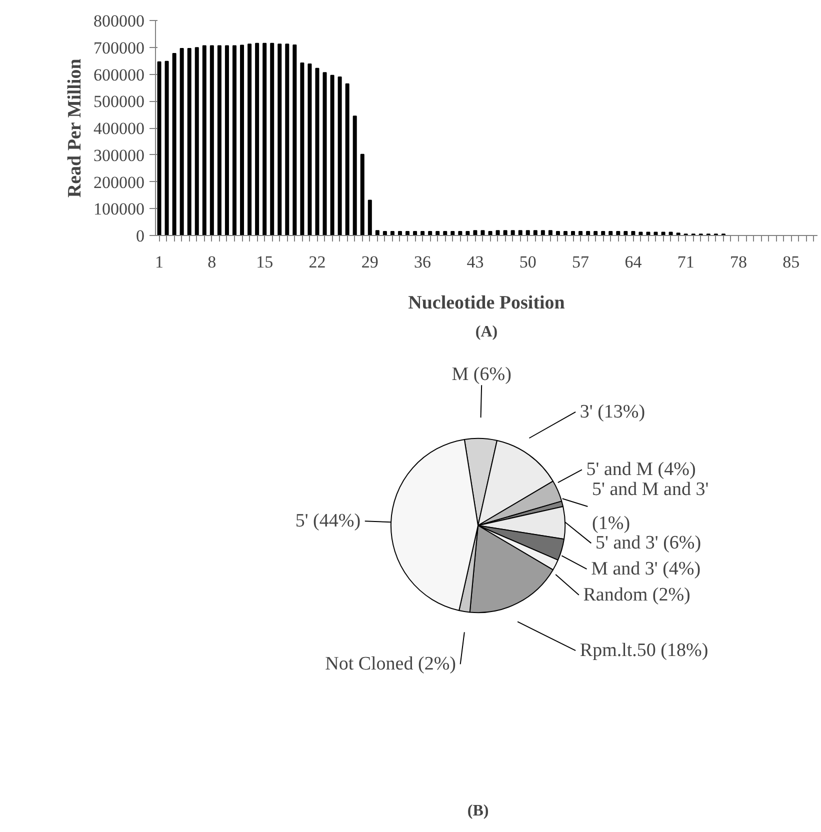 The width and height of the screenshot is (821, 832). What do you see at coordinates (636, 595) in the screenshot?
I see `slice-label: Random (2%)` at bounding box center [636, 595].